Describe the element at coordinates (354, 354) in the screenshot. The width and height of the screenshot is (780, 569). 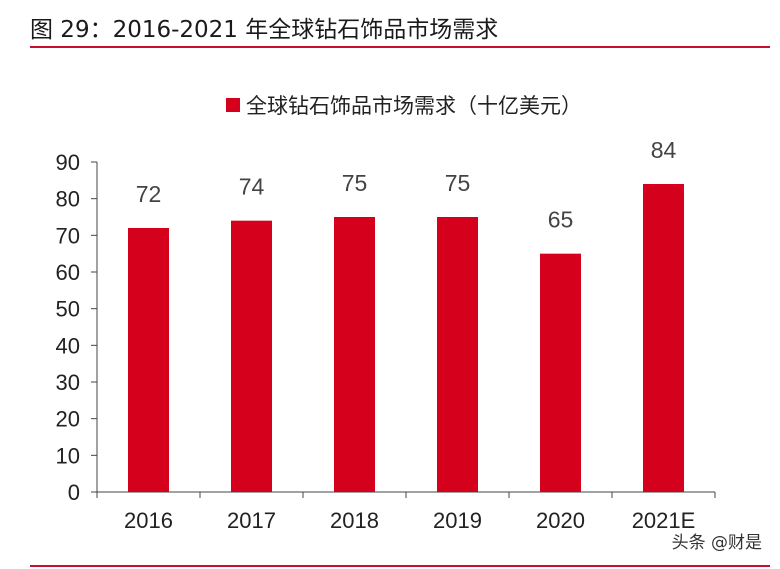
I see `bar-2018` at that location.